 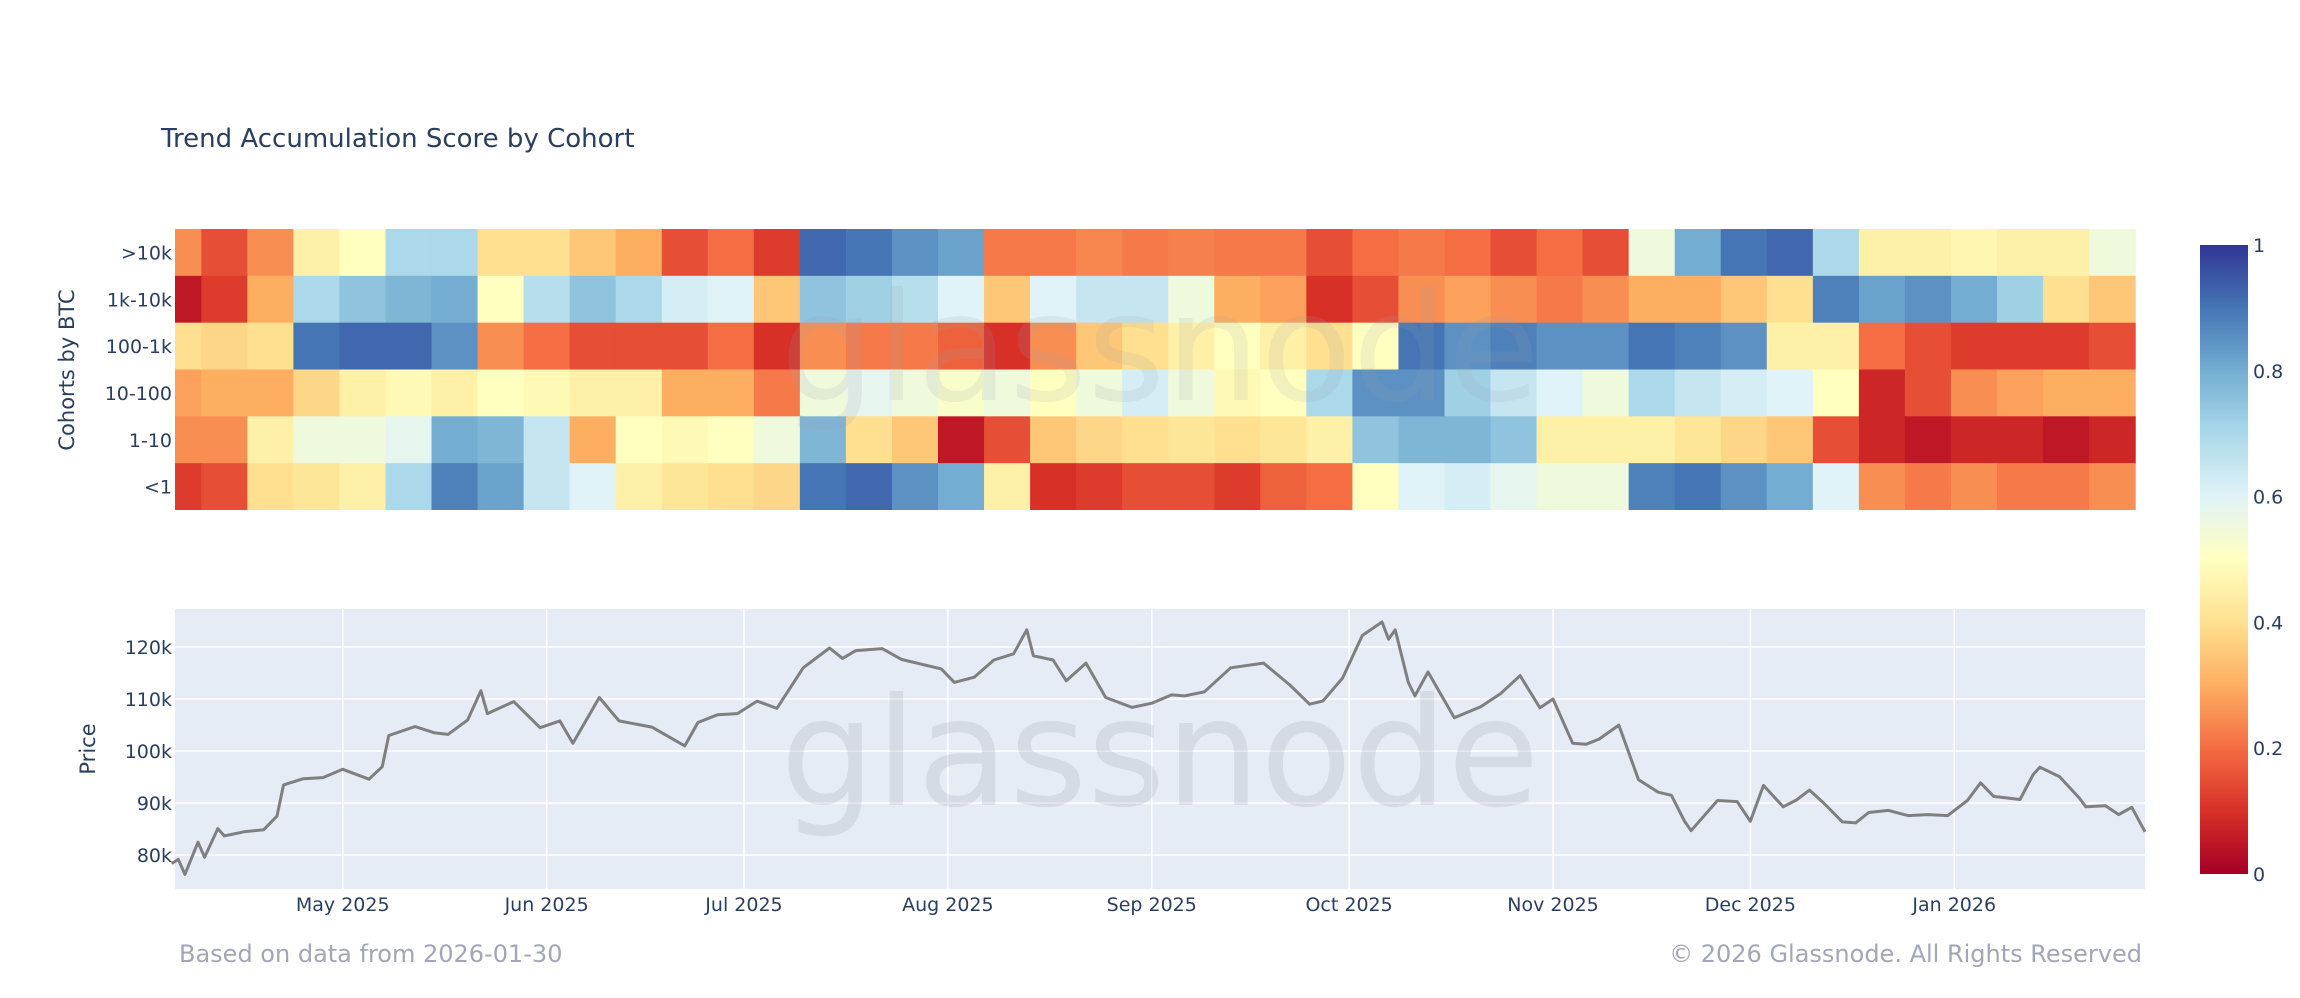 I want to click on data-date-note: Based on data from 2026-01-30, so click(x=371, y=954).